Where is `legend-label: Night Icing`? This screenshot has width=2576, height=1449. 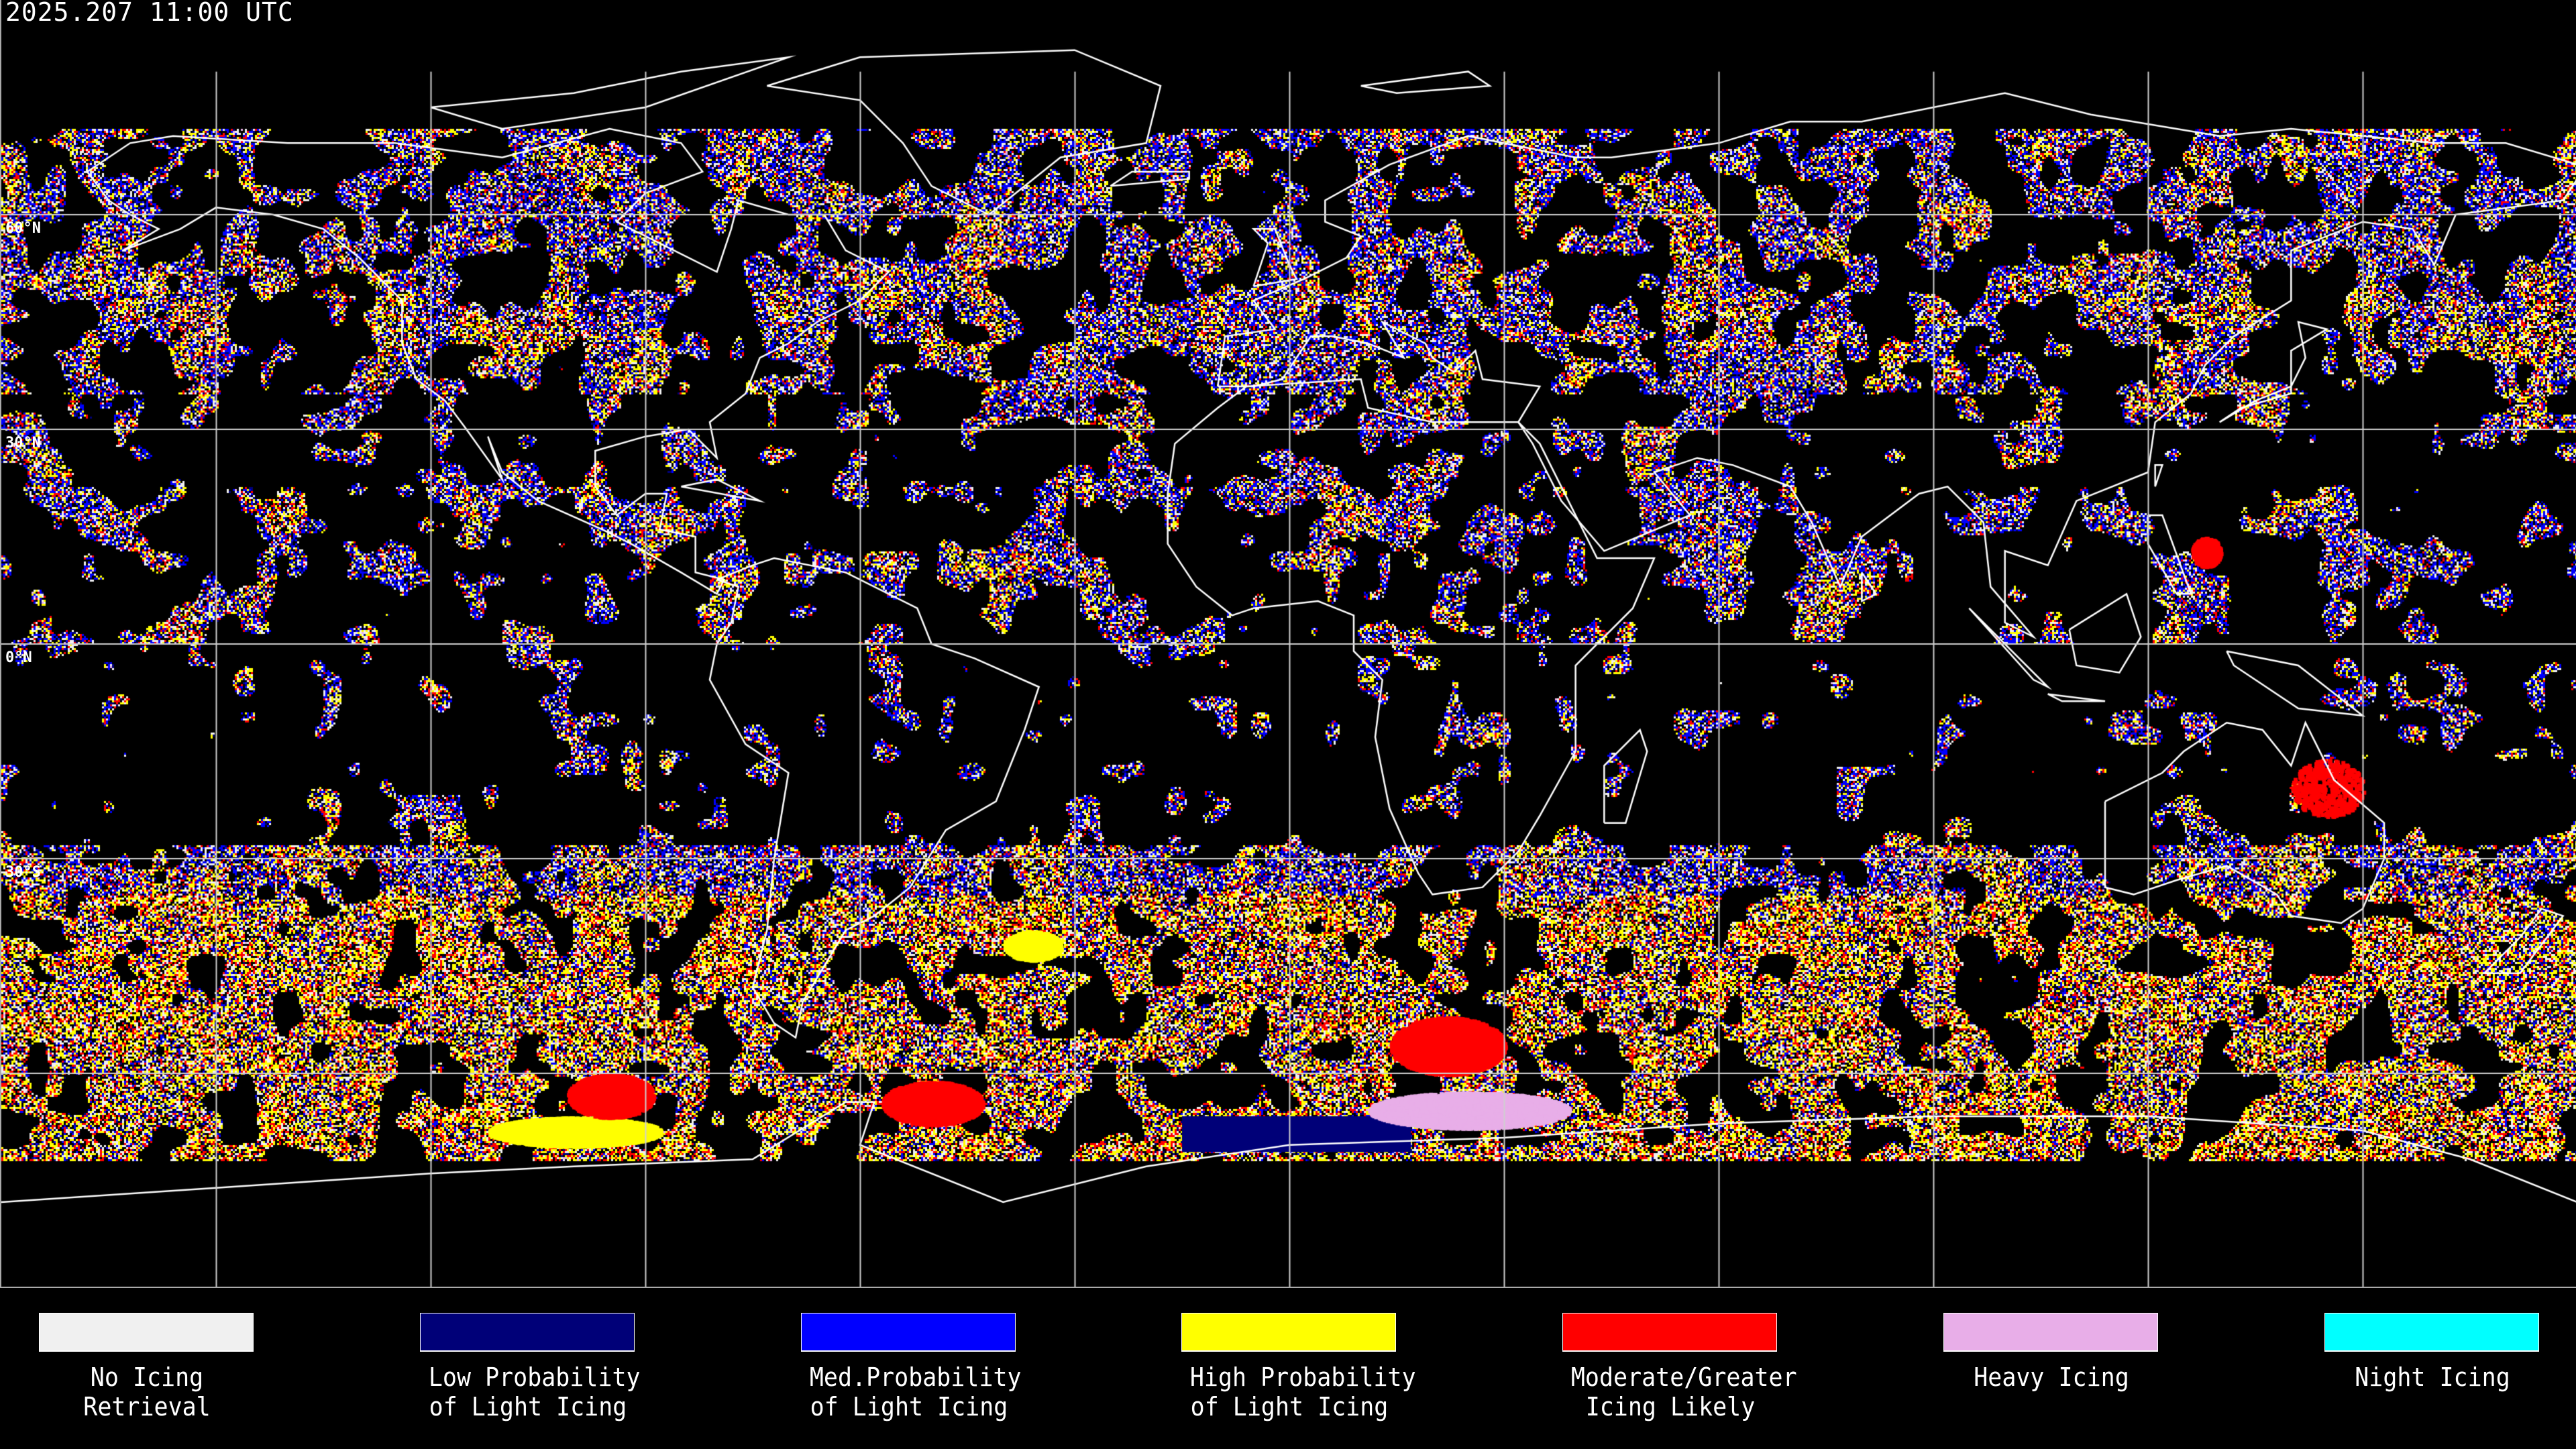 legend-label: Night Icing is located at coordinates (2432, 1377).